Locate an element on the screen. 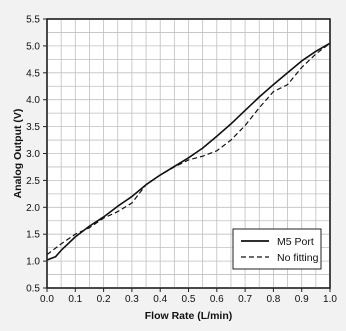 The height and width of the screenshot is (331, 346). legend-label-m5-port: M5 Port is located at coordinates (295, 242).